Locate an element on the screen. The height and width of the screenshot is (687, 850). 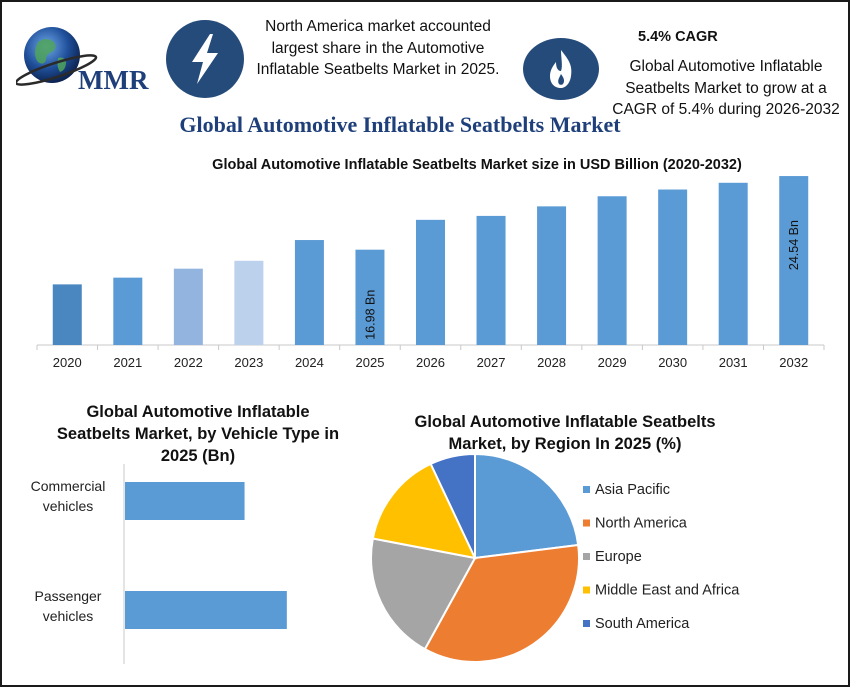
bar-2025 is located at coordinates (370, 297).